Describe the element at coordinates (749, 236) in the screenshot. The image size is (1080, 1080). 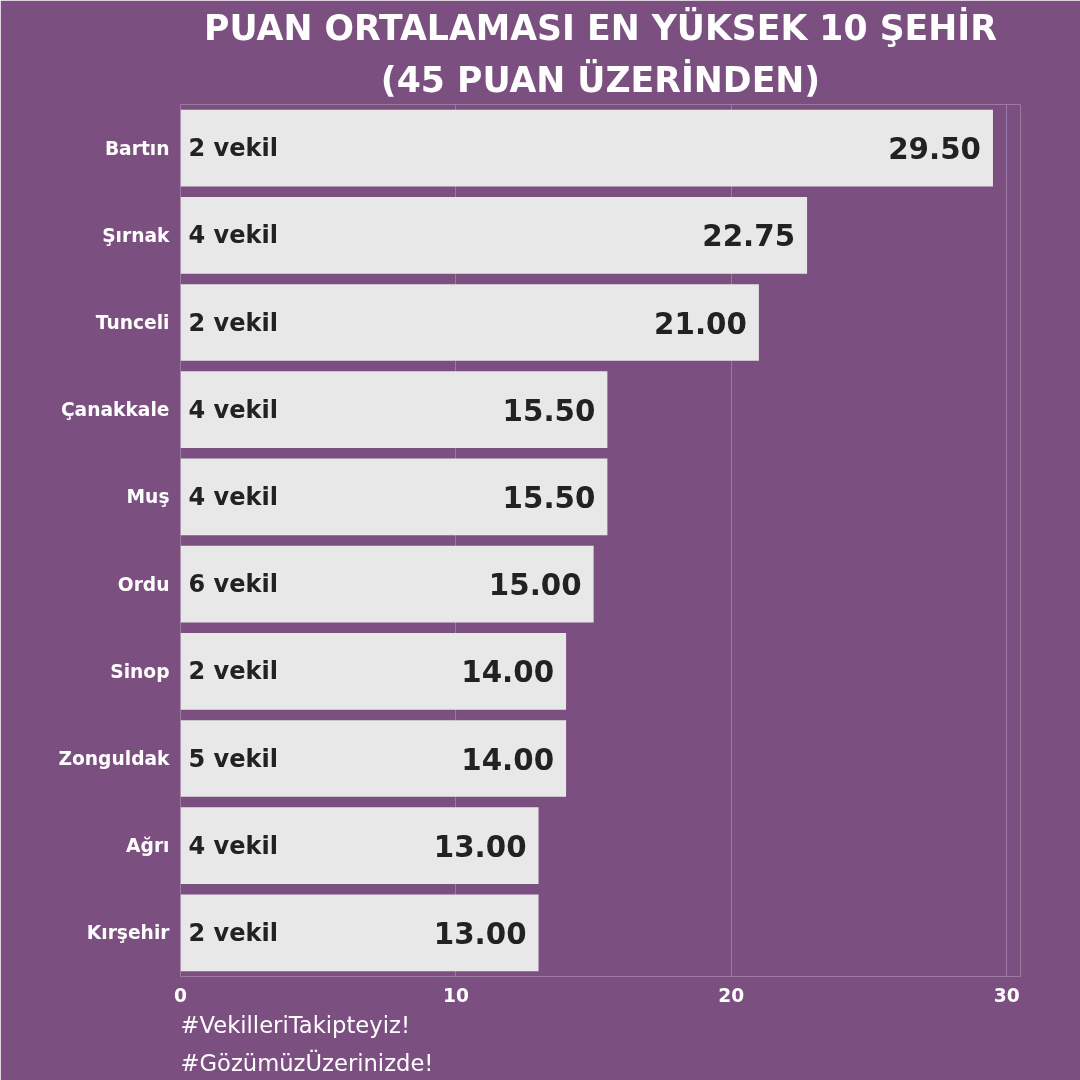
I see `data-label: 22.75` at that location.